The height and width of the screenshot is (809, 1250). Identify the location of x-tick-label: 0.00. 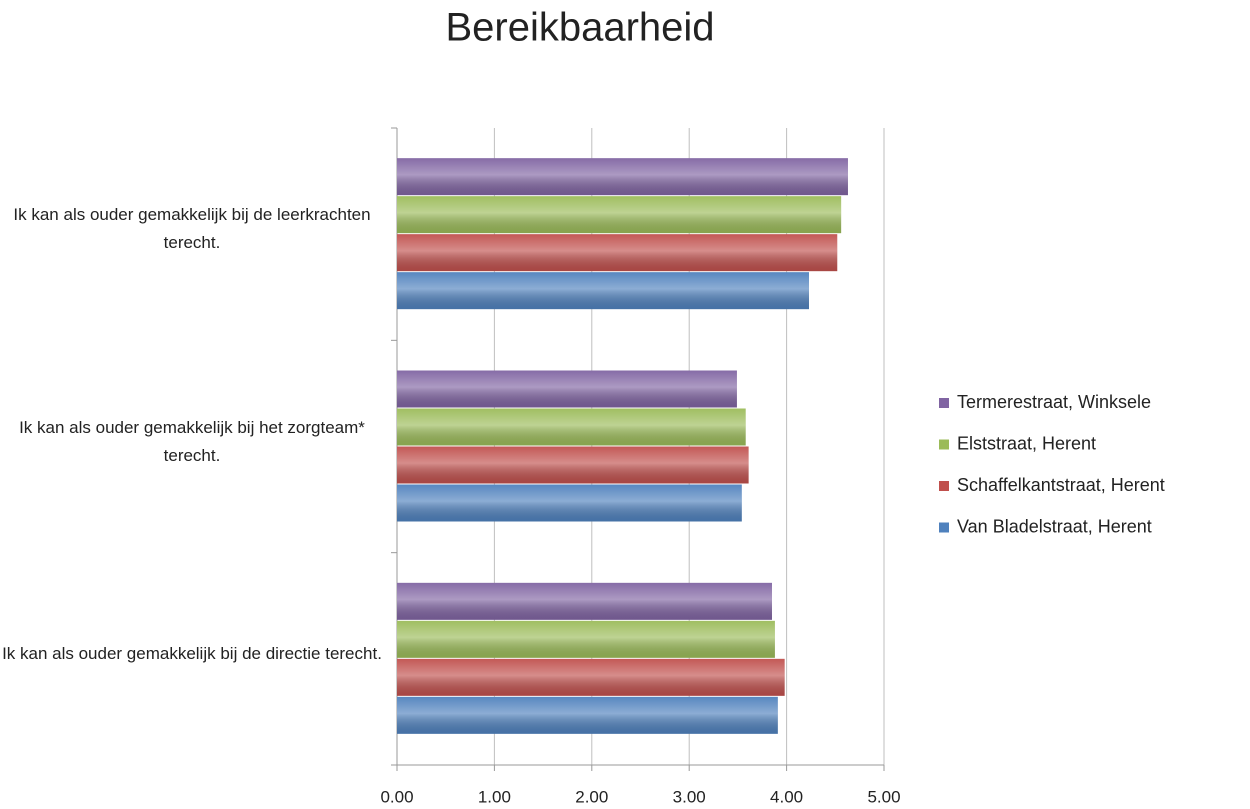
(396, 796).